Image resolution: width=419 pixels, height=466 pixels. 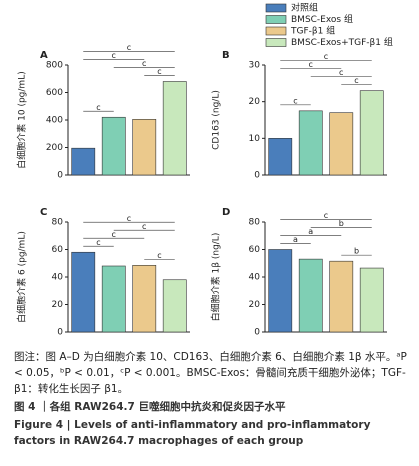 What do you see at coordinates (54, 66) in the screenshot?
I see `y-tick-label: 800` at bounding box center [54, 66].